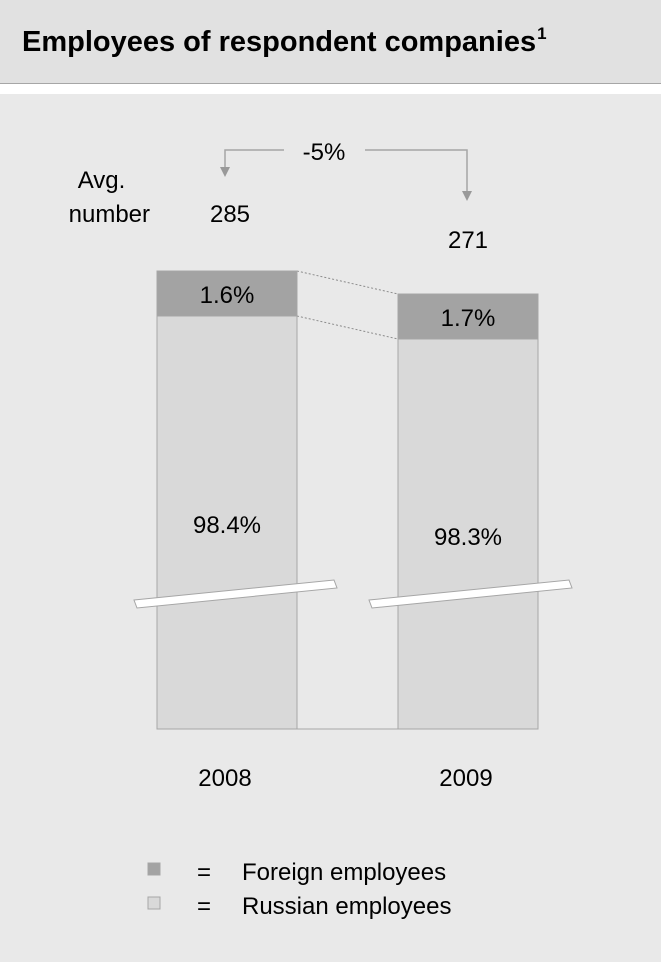 The image size is (661, 962). I want to click on change-arrow-right, so click(418, 175).